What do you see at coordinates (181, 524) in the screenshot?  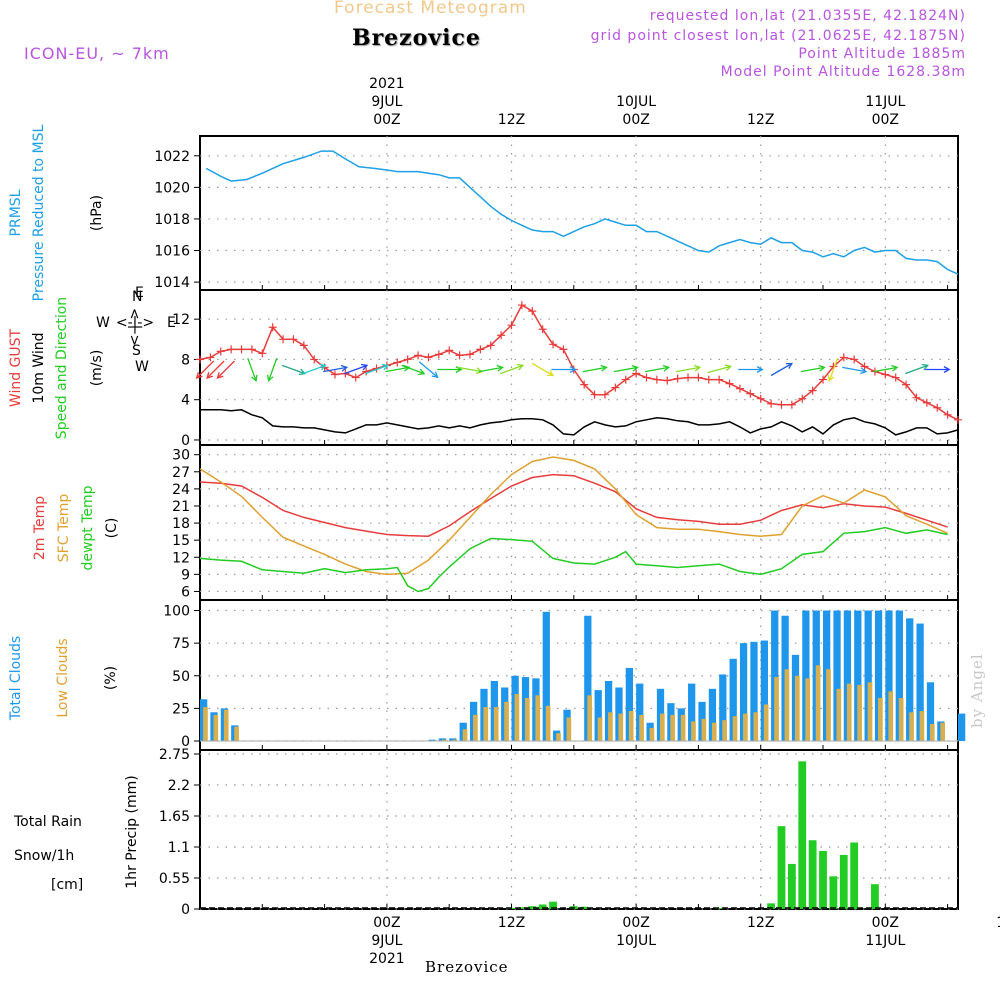 I see `y-tick-label: 18` at bounding box center [181, 524].